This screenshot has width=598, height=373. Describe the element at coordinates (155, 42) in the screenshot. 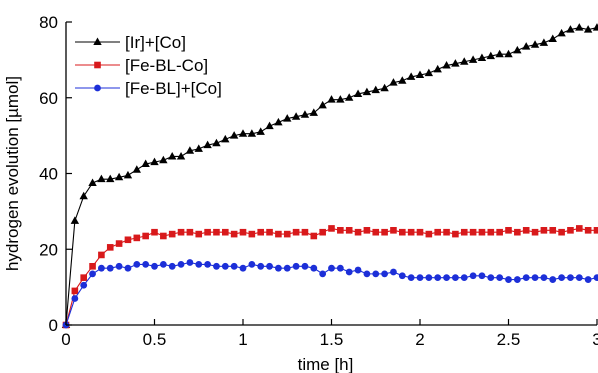

I see `legend-label: [Ir]+[Co]` at that location.